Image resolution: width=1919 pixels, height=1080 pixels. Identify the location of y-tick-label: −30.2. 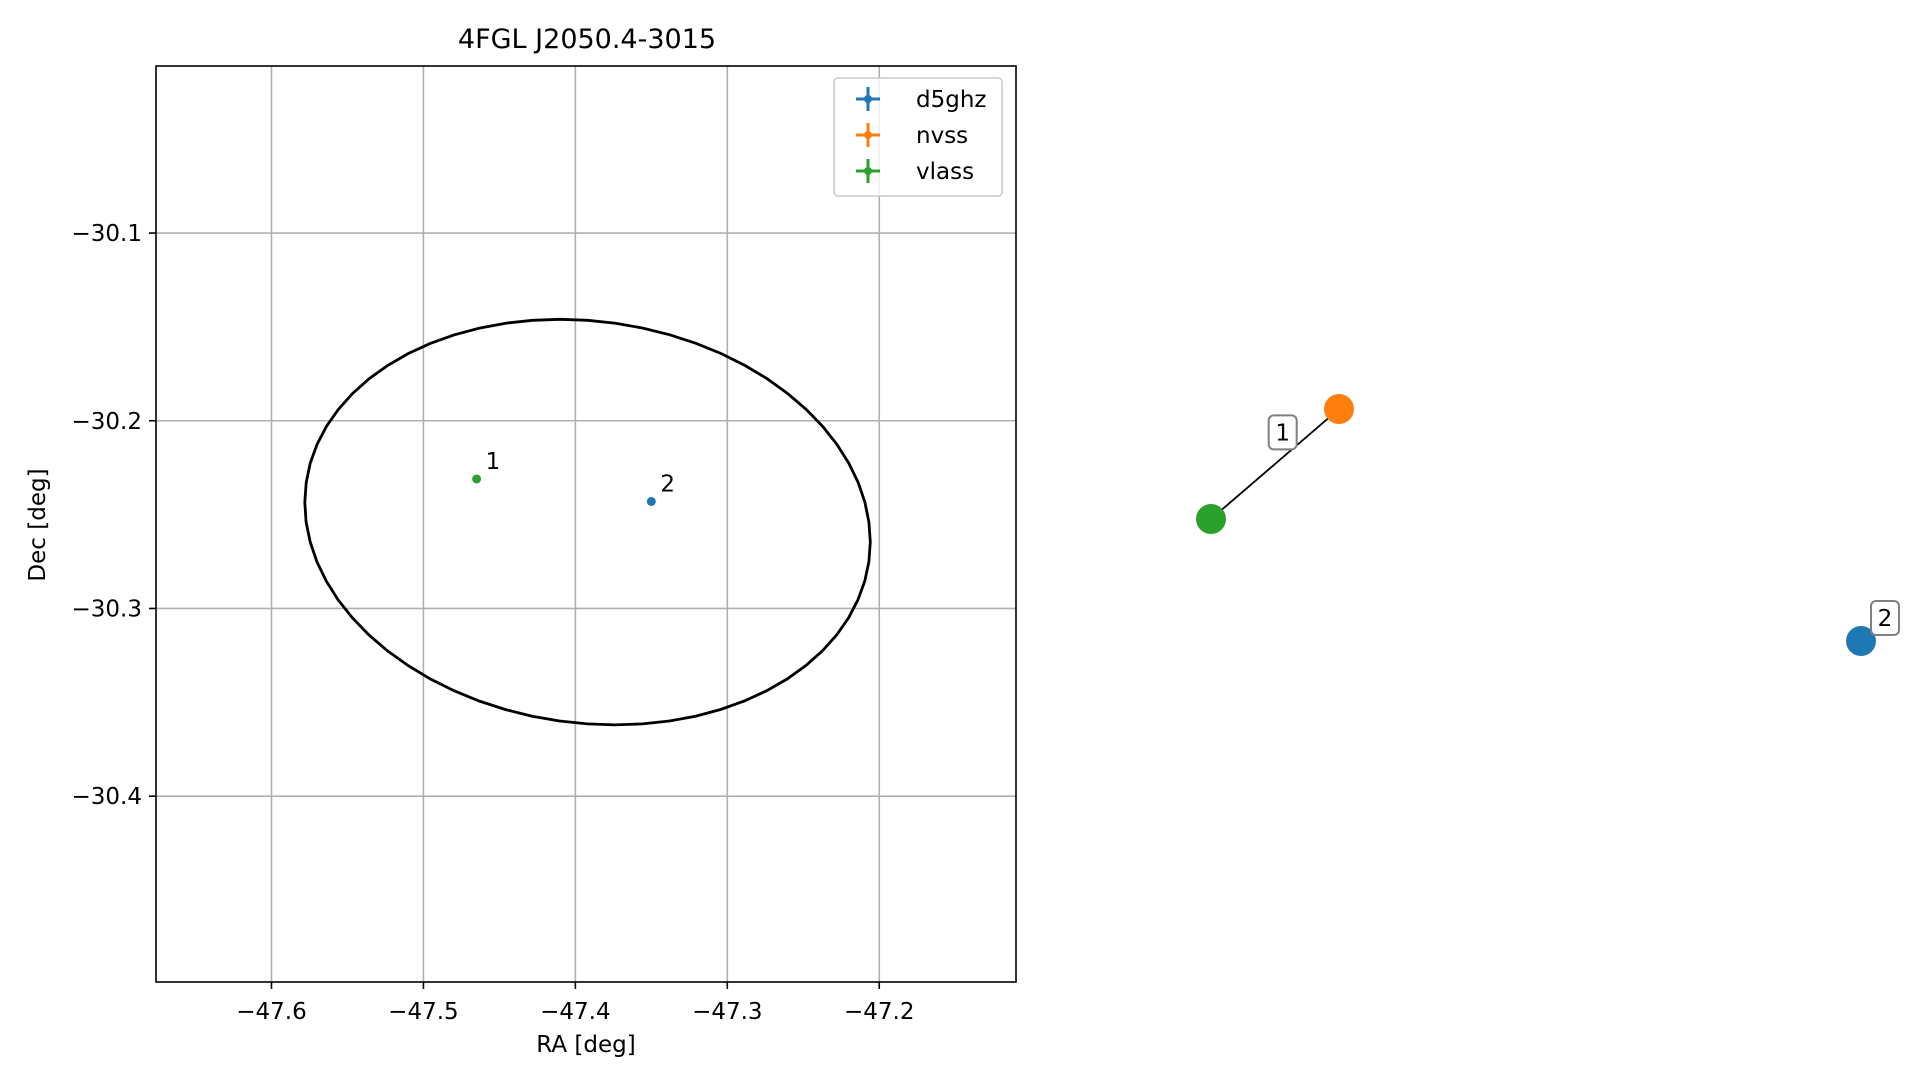
(107, 422).